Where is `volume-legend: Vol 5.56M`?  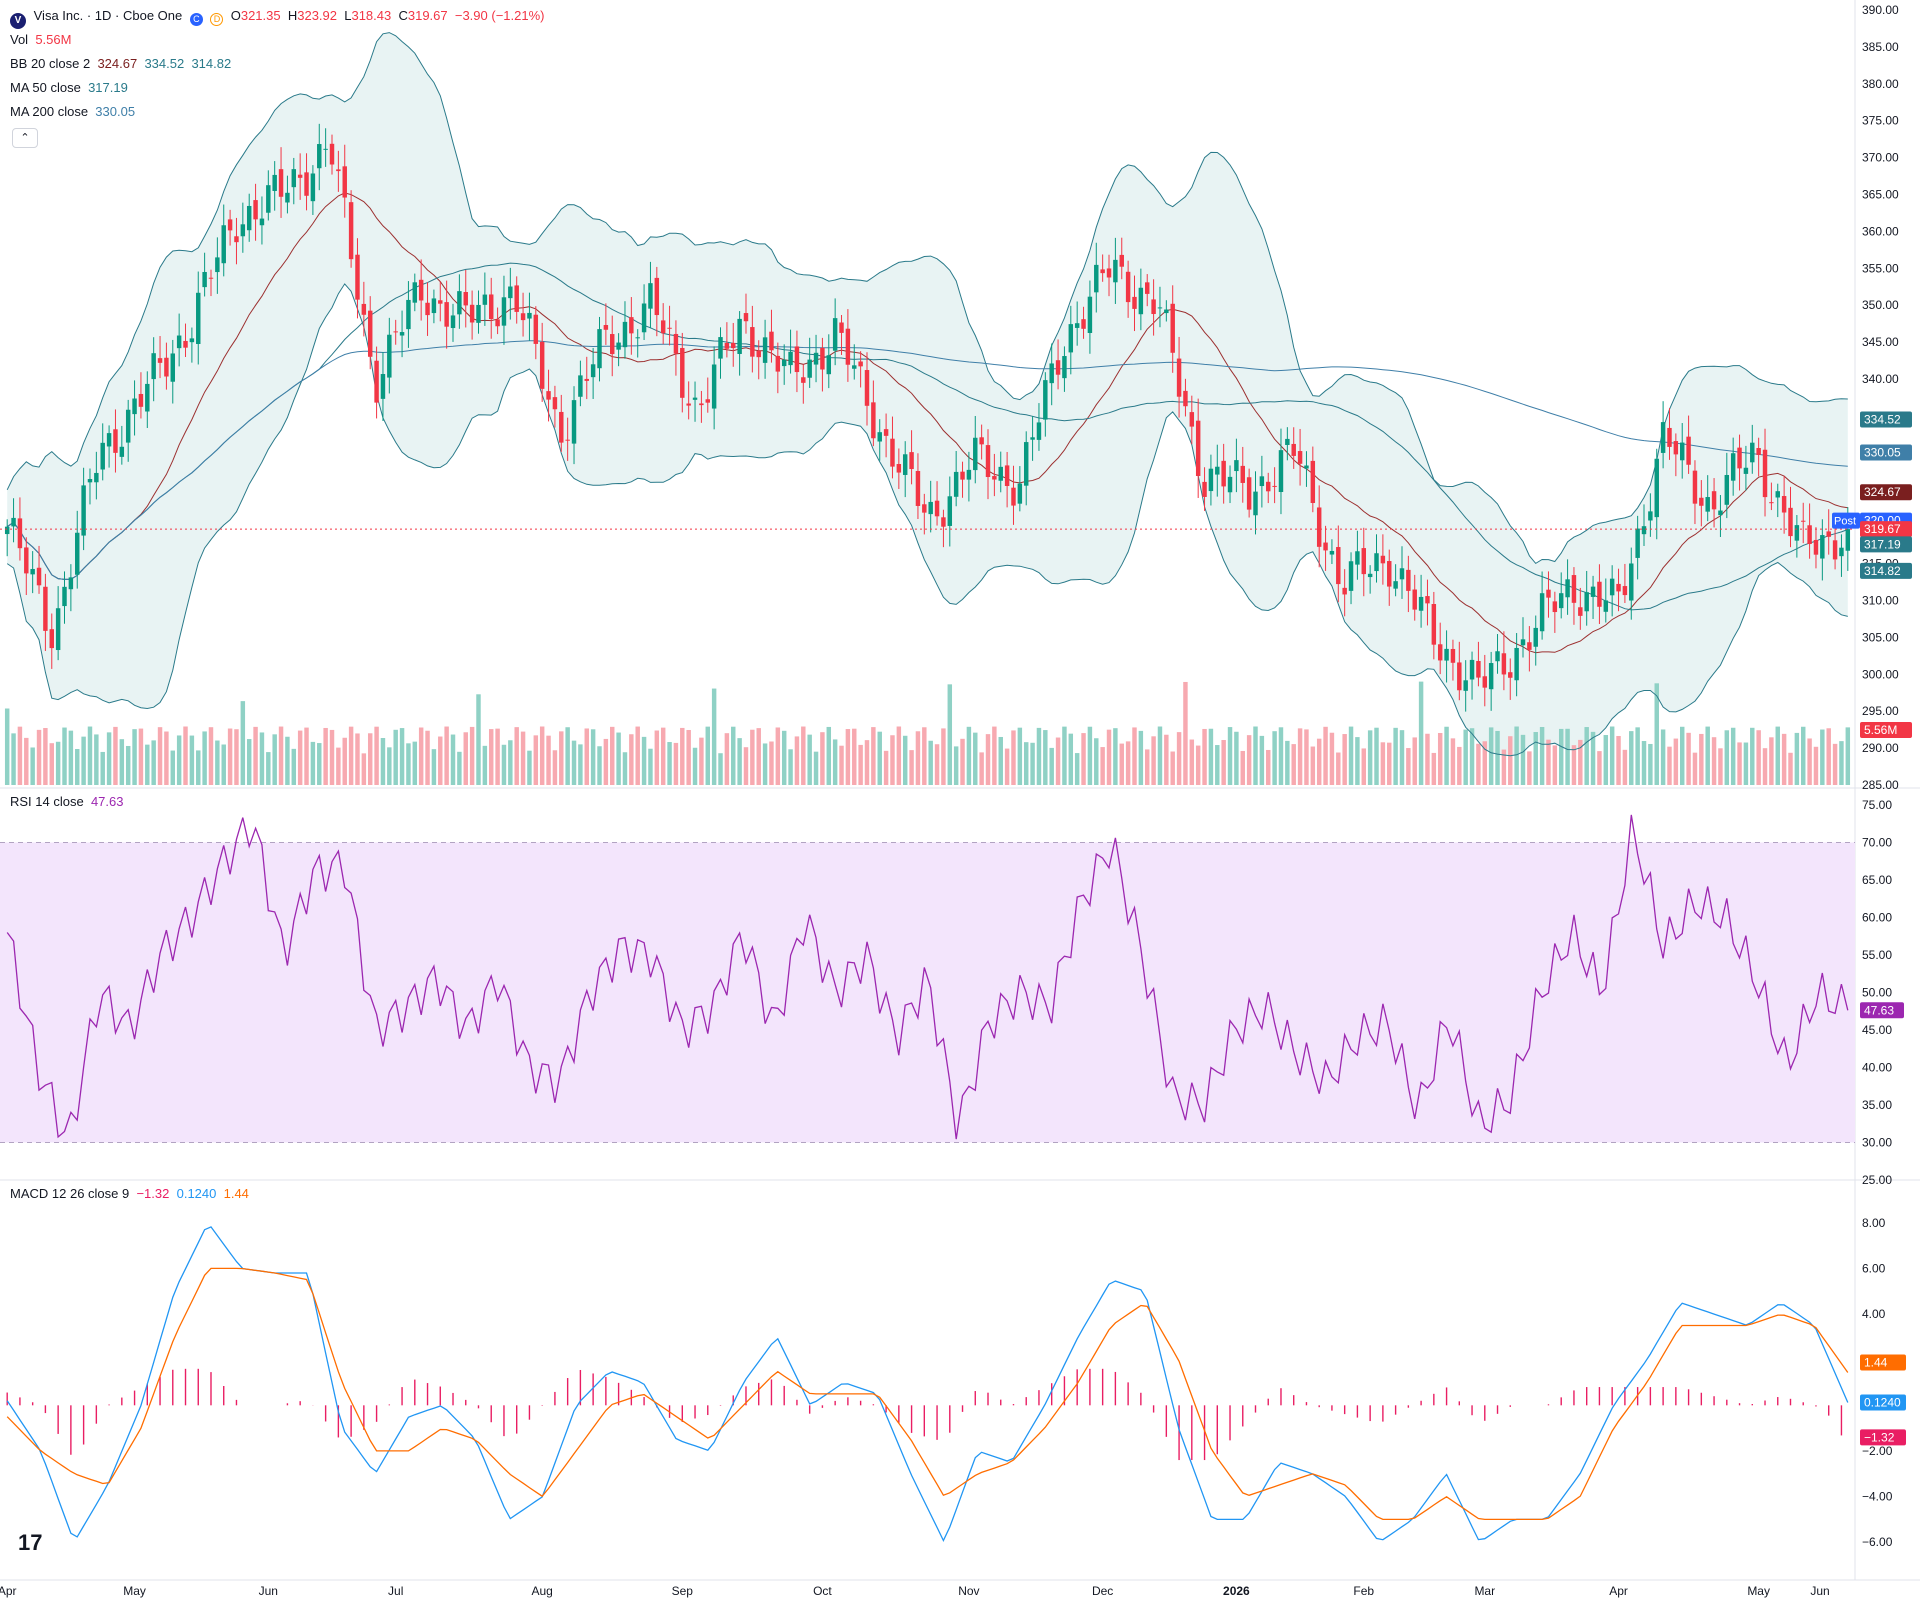 volume-legend: Vol 5.56M is located at coordinates (40, 40).